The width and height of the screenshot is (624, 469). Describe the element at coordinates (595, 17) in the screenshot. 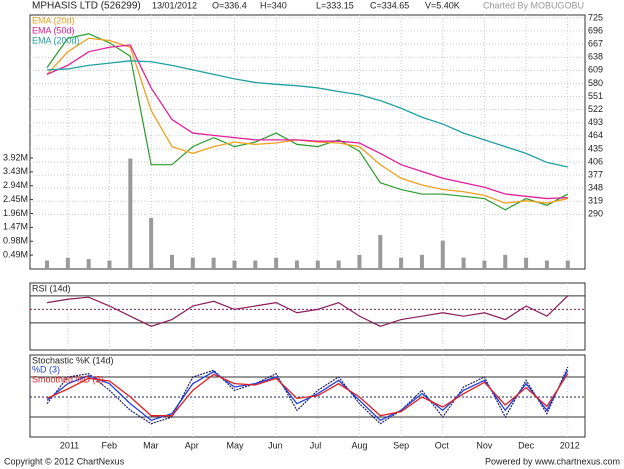

I see `y-tick-label: 725` at that location.